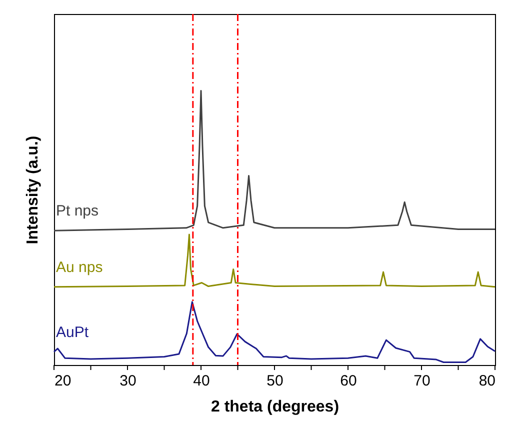 The width and height of the screenshot is (505, 425). Describe the element at coordinates (487, 381) in the screenshot. I see `x-tick-label: 80` at that location.